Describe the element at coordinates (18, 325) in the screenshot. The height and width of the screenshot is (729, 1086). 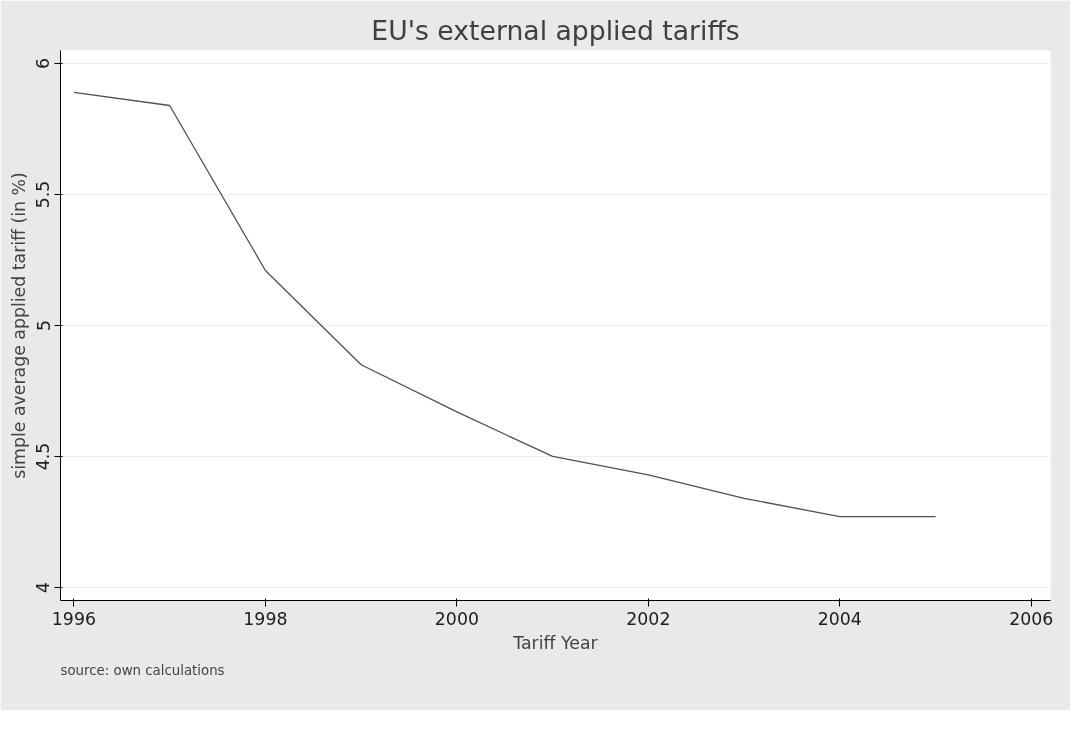
I see `y-axis-title: simple average applied tariff (in %)` at that location.